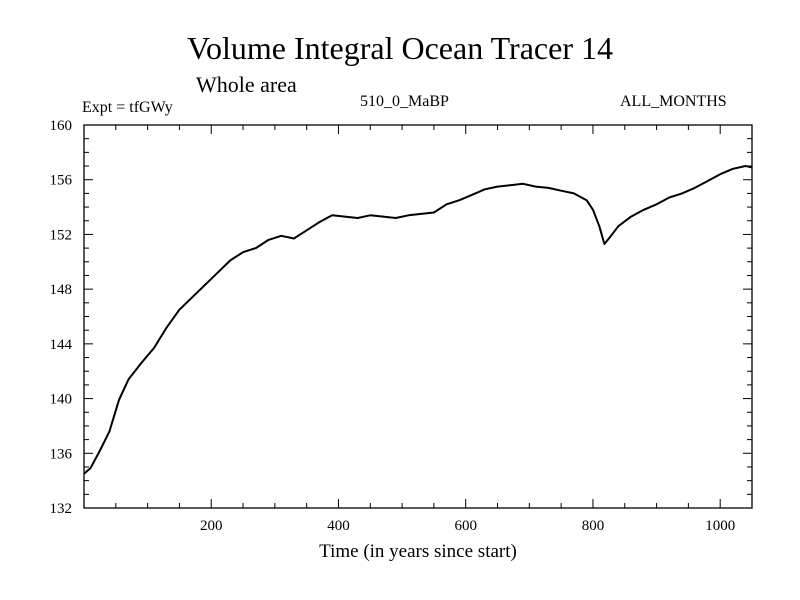  What do you see at coordinates (404, 101) in the screenshot?
I see `experiment-name-label: 510_0_MaBP` at bounding box center [404, 101].